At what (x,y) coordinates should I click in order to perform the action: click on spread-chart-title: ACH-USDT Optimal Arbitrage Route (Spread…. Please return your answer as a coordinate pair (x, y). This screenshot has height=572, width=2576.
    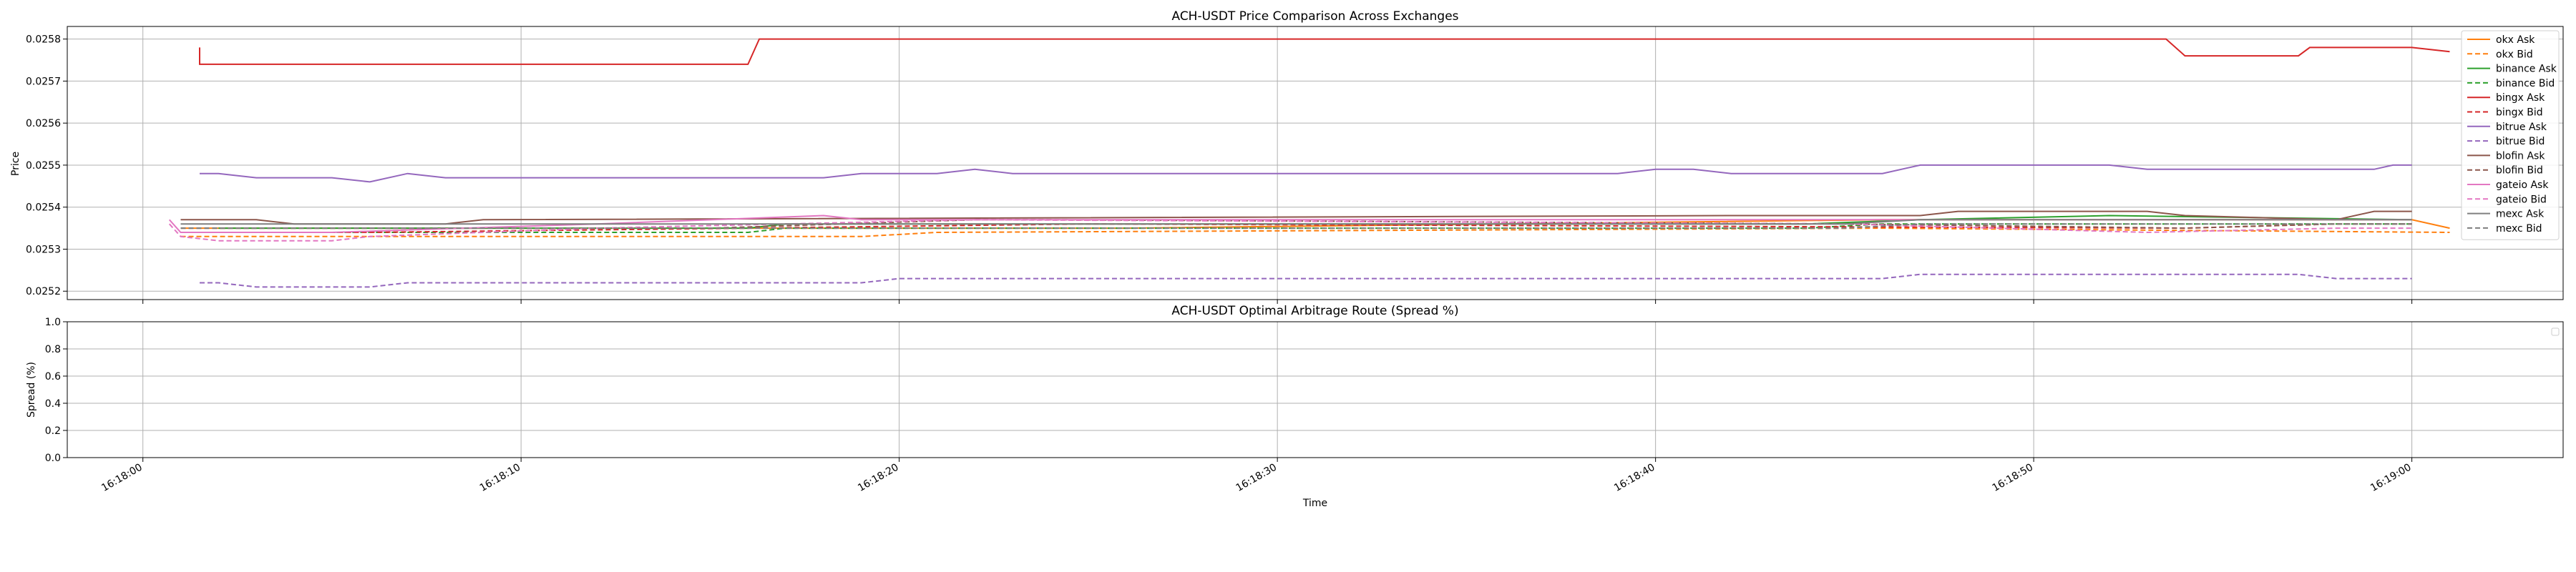
    Looking at the image, I should click on (1314, 311).